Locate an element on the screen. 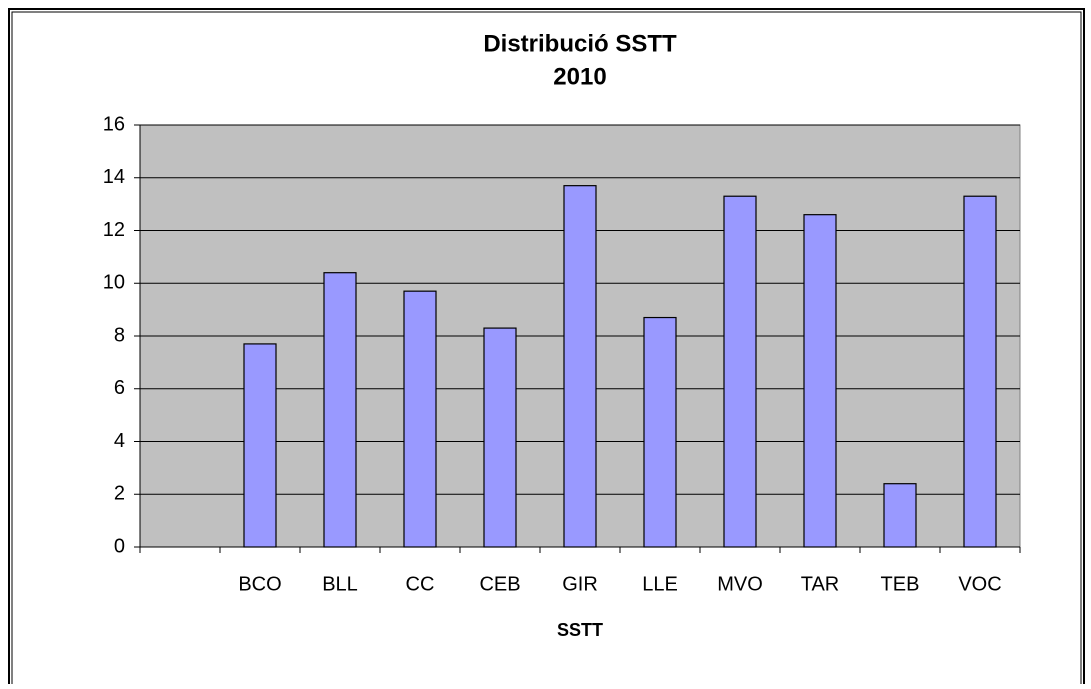  y-tick-label: 6 is located at coordinates (119, 388).